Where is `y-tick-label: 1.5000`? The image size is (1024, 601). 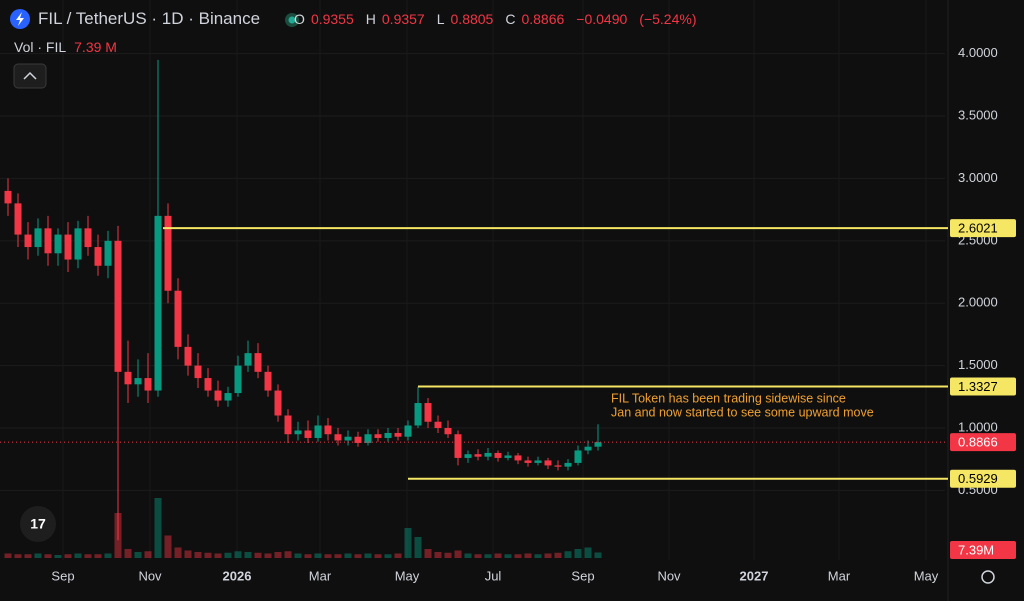 y-tick-label: 1.5000 is located at coordinates (978, 364).